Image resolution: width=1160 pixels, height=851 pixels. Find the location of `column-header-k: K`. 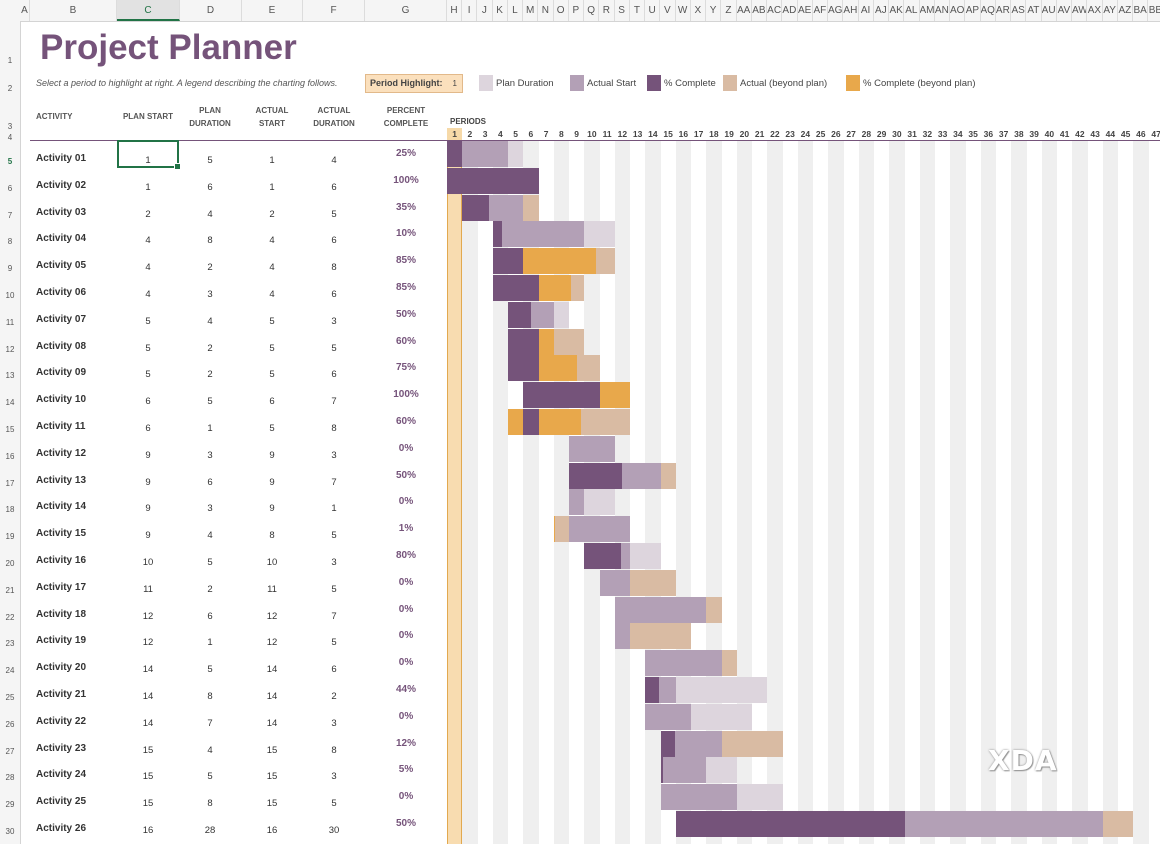

column-header-k: K is located at coordinates (500, 10).